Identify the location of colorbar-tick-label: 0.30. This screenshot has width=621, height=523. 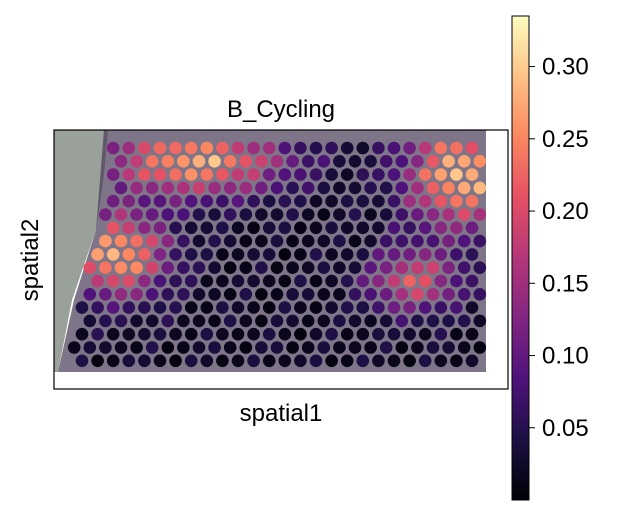
(565, 67).